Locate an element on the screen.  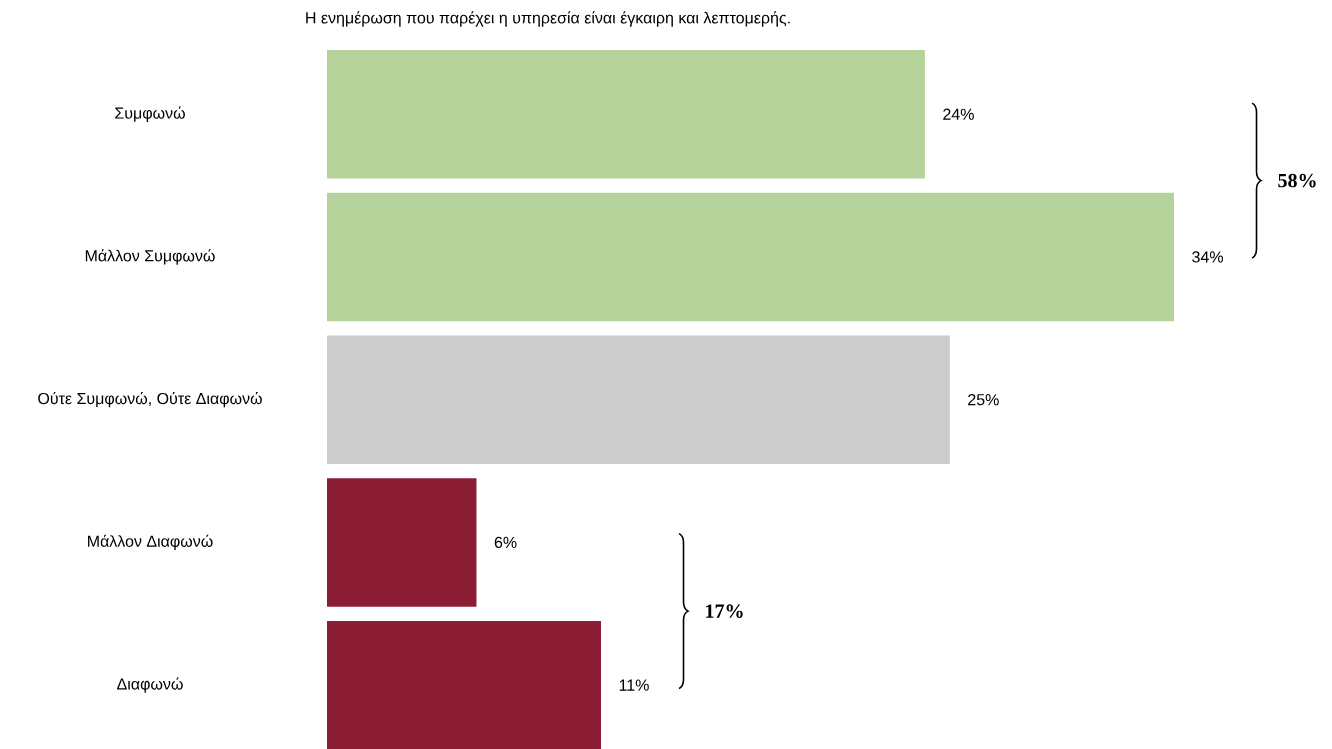
data-label: 11% is located at coordinates (634, 685).